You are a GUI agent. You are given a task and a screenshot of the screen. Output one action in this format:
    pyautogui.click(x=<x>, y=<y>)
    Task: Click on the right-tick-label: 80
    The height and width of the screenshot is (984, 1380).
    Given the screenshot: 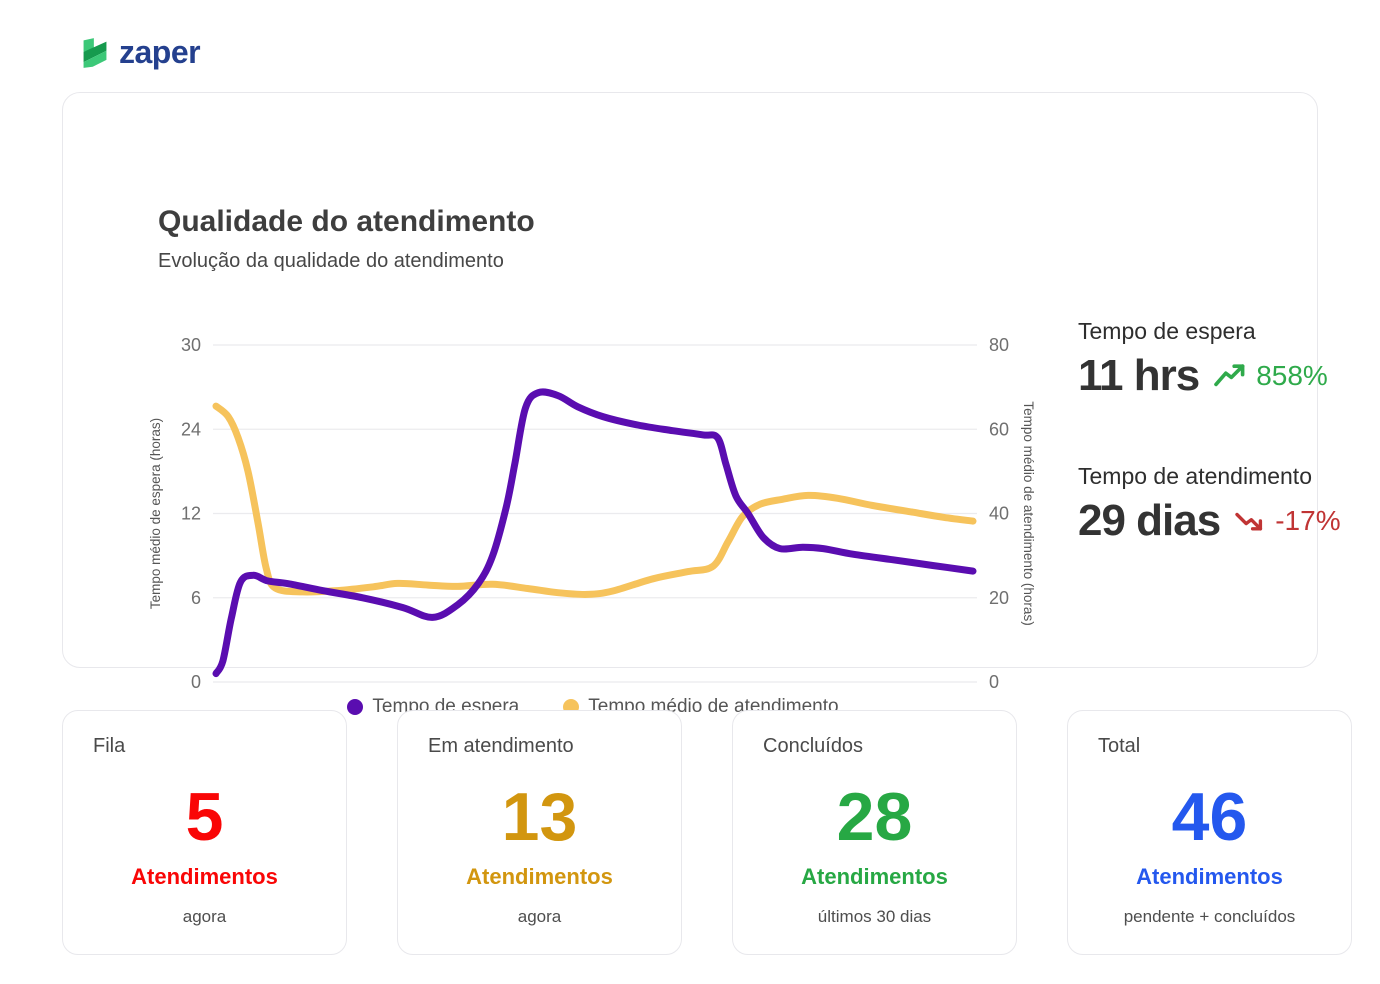 What is the action you would take?
    pyautogui.click(x=999, y=345)
    